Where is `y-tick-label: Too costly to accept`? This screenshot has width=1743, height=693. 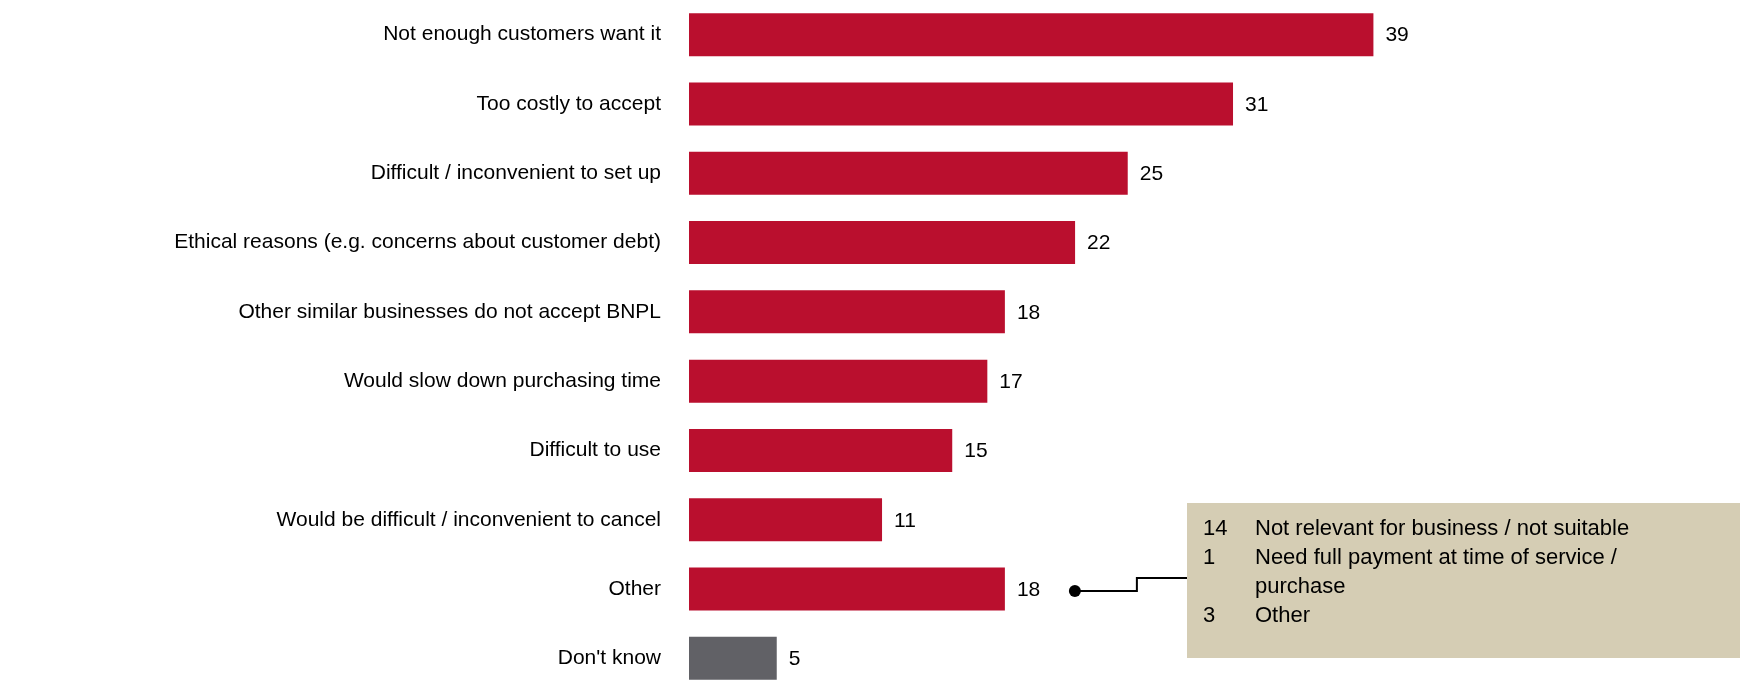
y-tick-label: Too costly to accept is located at coordinates (569, 102).